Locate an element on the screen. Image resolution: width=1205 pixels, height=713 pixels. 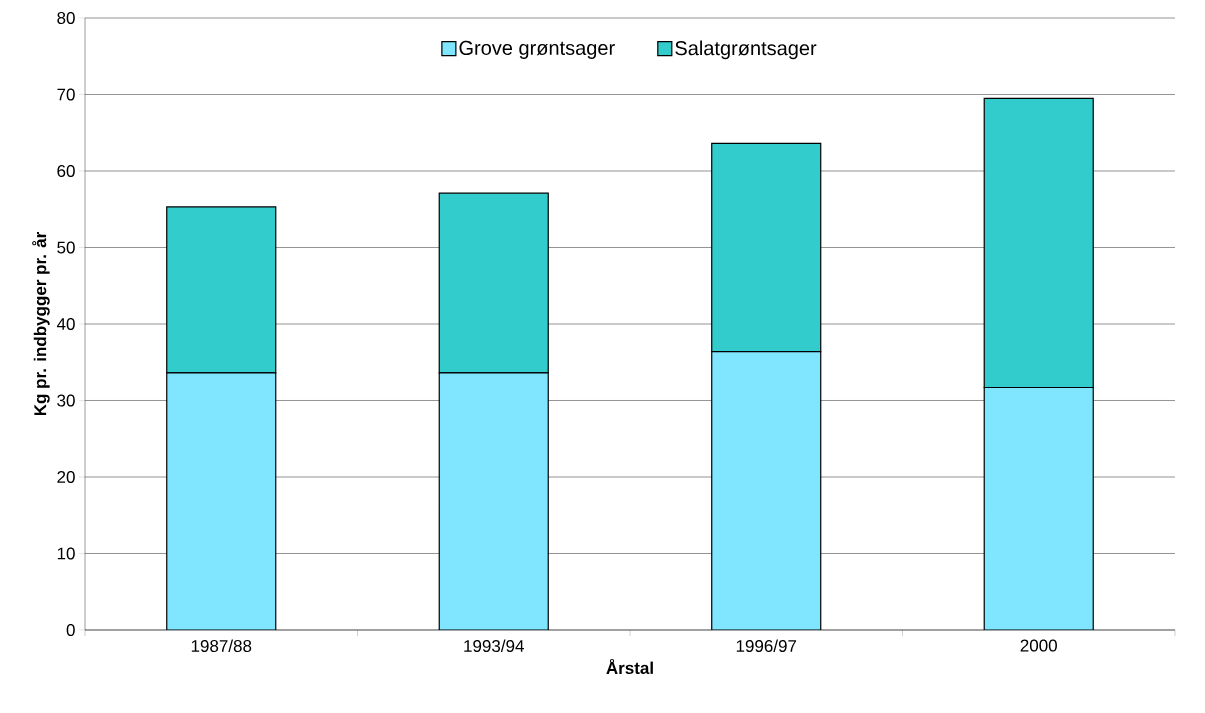
y-tick-label: 40 is located at coordinates (65, 324).